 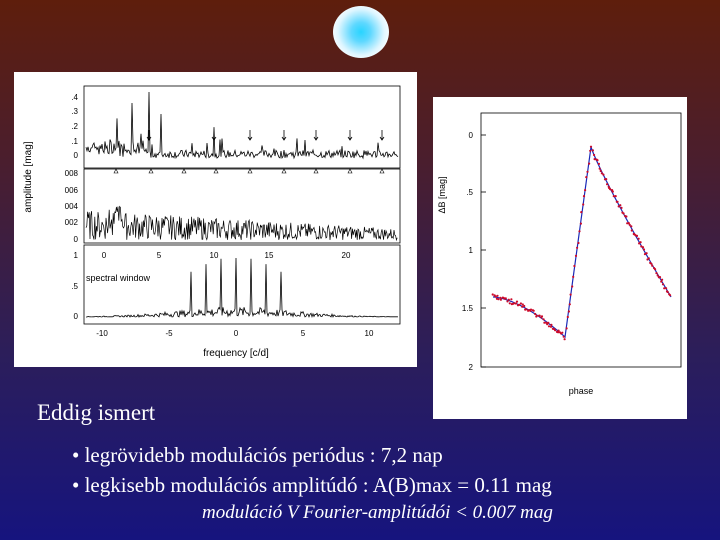 What do you see at coordinates (242, 288) in the screenshot?
I see `spectral-window-trace` at bounding box center [242, 288].